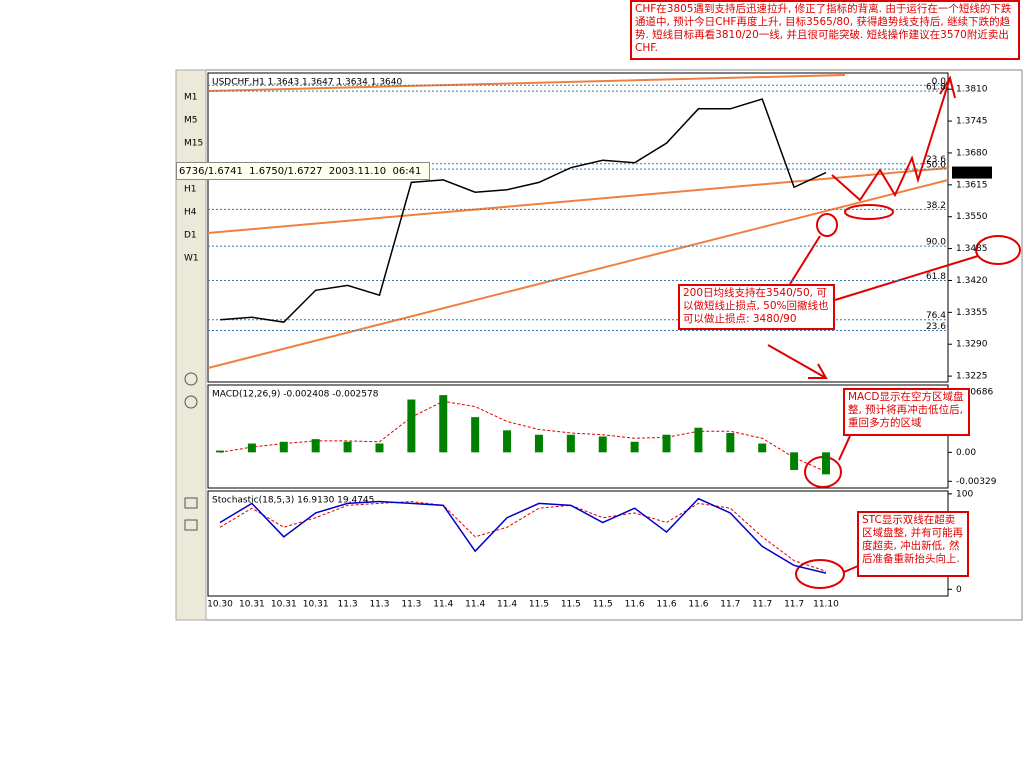 This screenshot has height=768, width=1024. What do you see at coordinates (891, 139) in the screenshot?
I see `forecast-arrow` at bounding box center [891, 139].